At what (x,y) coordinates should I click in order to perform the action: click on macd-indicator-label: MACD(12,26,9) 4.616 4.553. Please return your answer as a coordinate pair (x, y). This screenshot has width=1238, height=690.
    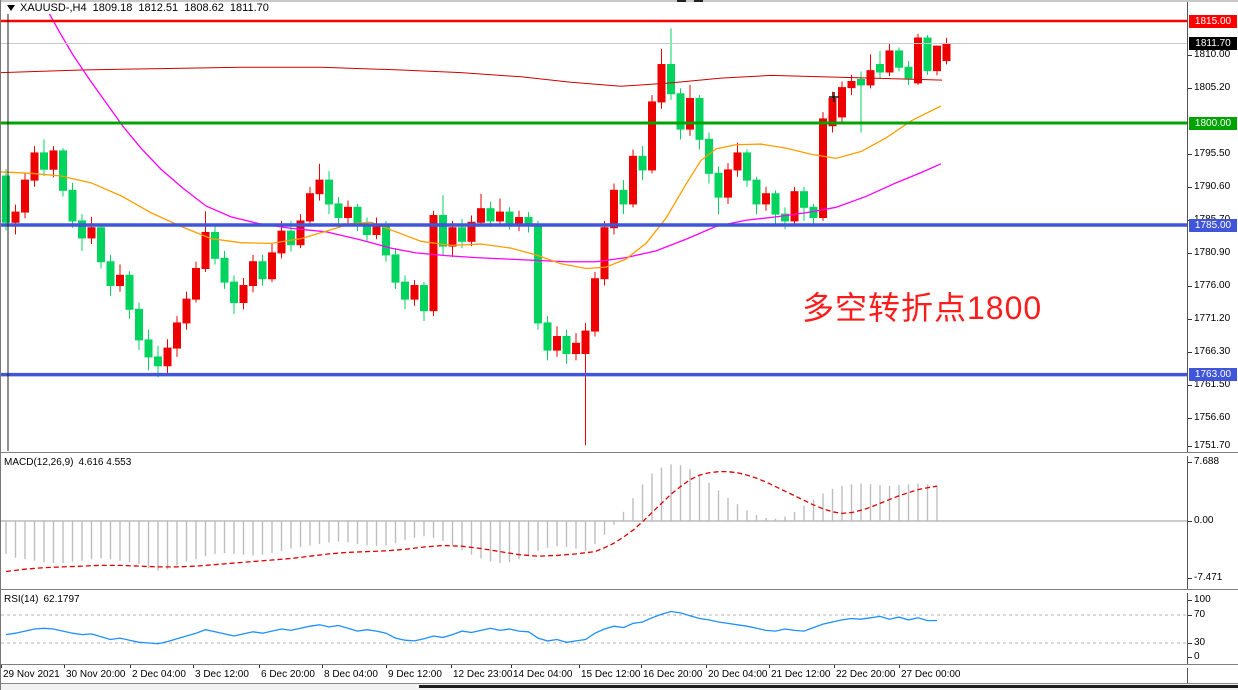
    Looking at the image, I should click on (70, 462).